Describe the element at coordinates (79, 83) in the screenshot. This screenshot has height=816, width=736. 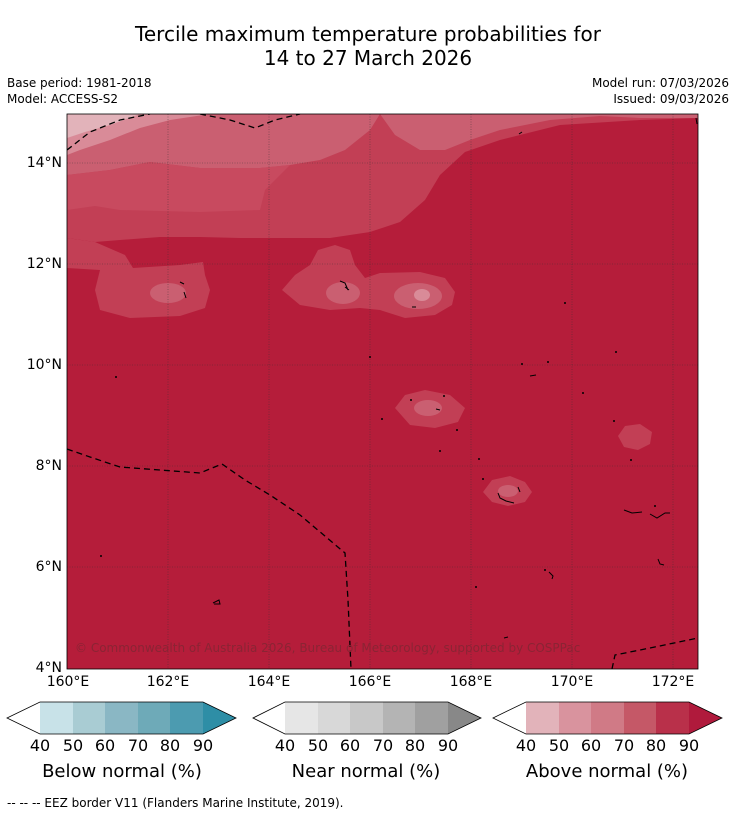
I see `base-period: Base period: 1981-2018` at that location.